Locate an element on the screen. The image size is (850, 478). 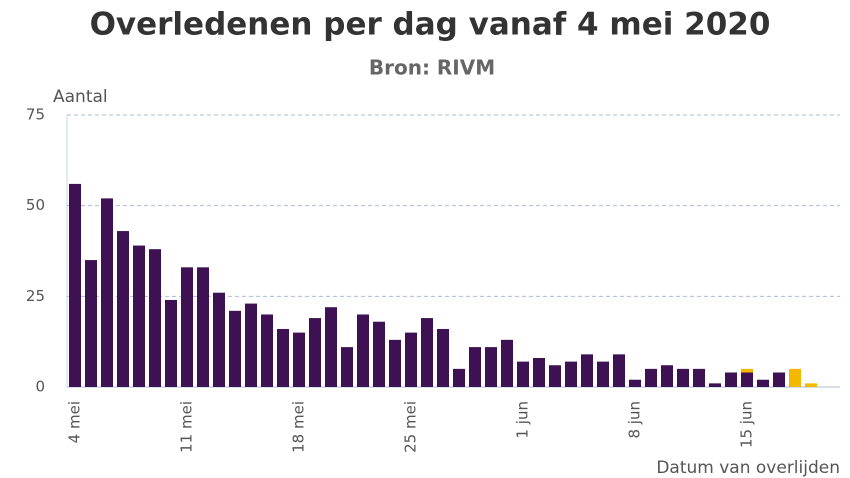
y-axis-label: Aantal is located at coordinates (80, 97).